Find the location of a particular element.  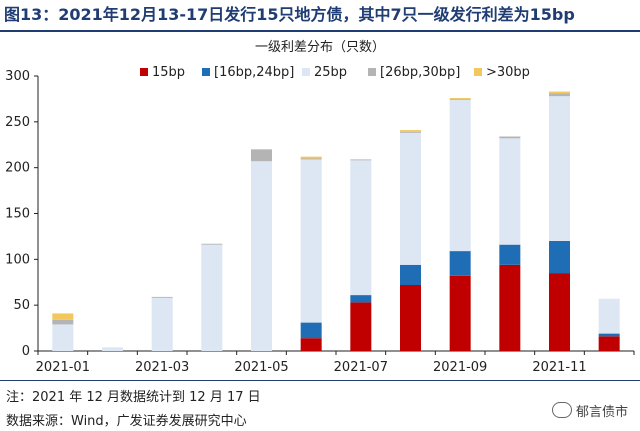

legend-label: >30bp is located at coordinates (508, 72).